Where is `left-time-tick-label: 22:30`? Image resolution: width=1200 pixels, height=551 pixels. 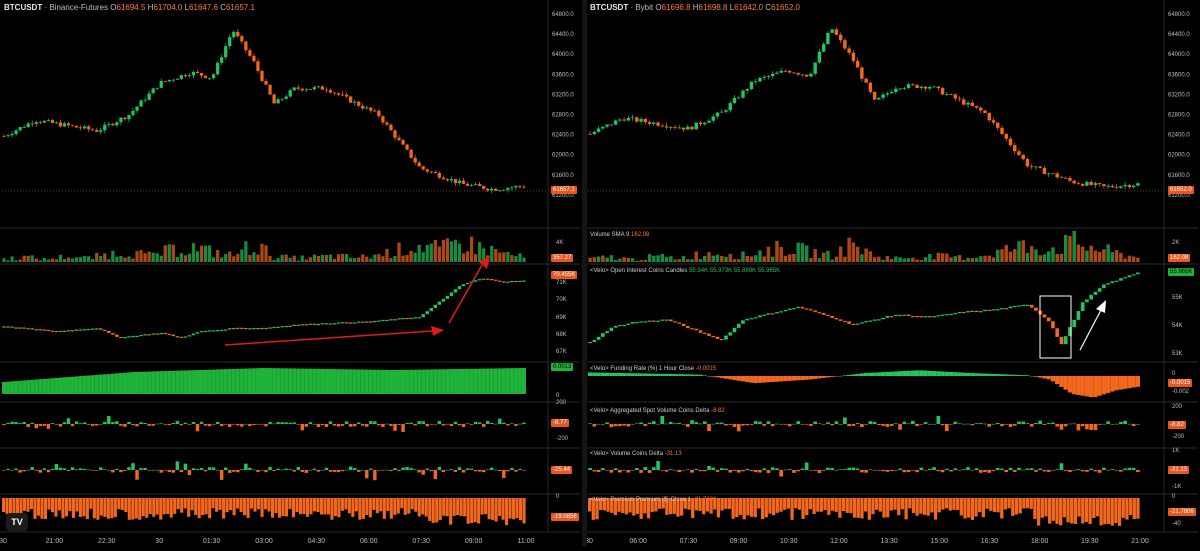
left-time-tick-label: 22:30 is located at coordinates (107, 541).